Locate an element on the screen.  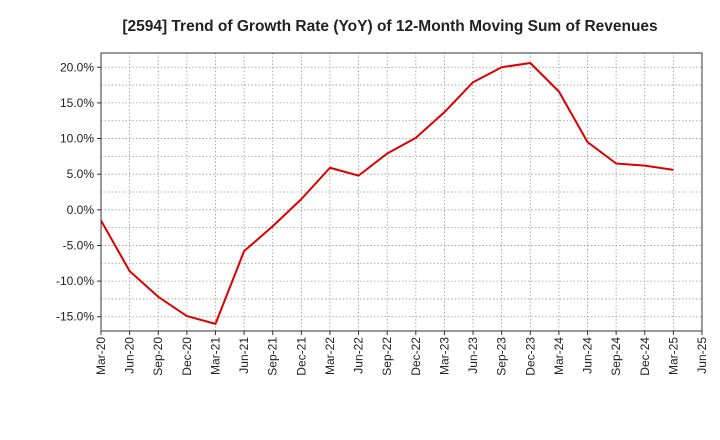
x-tick-label: Mar-21 is located at coordinates (215, 356).